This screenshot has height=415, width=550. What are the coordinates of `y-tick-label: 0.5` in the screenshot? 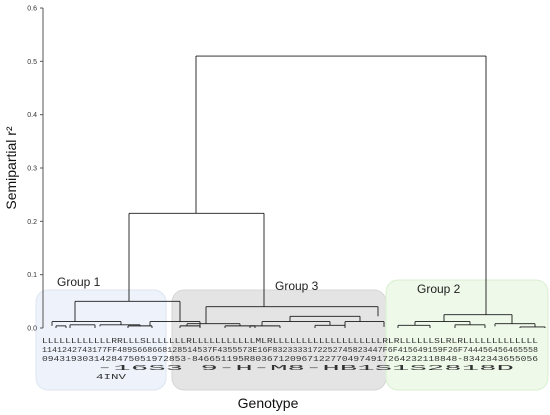 It's located at (32, 62).